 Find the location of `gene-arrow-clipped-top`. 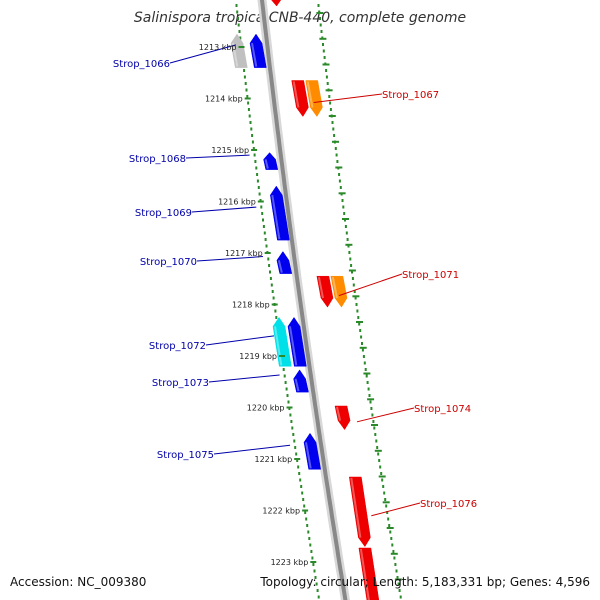

gene-arrow-clipped-top is located at coordinates (275, 3).